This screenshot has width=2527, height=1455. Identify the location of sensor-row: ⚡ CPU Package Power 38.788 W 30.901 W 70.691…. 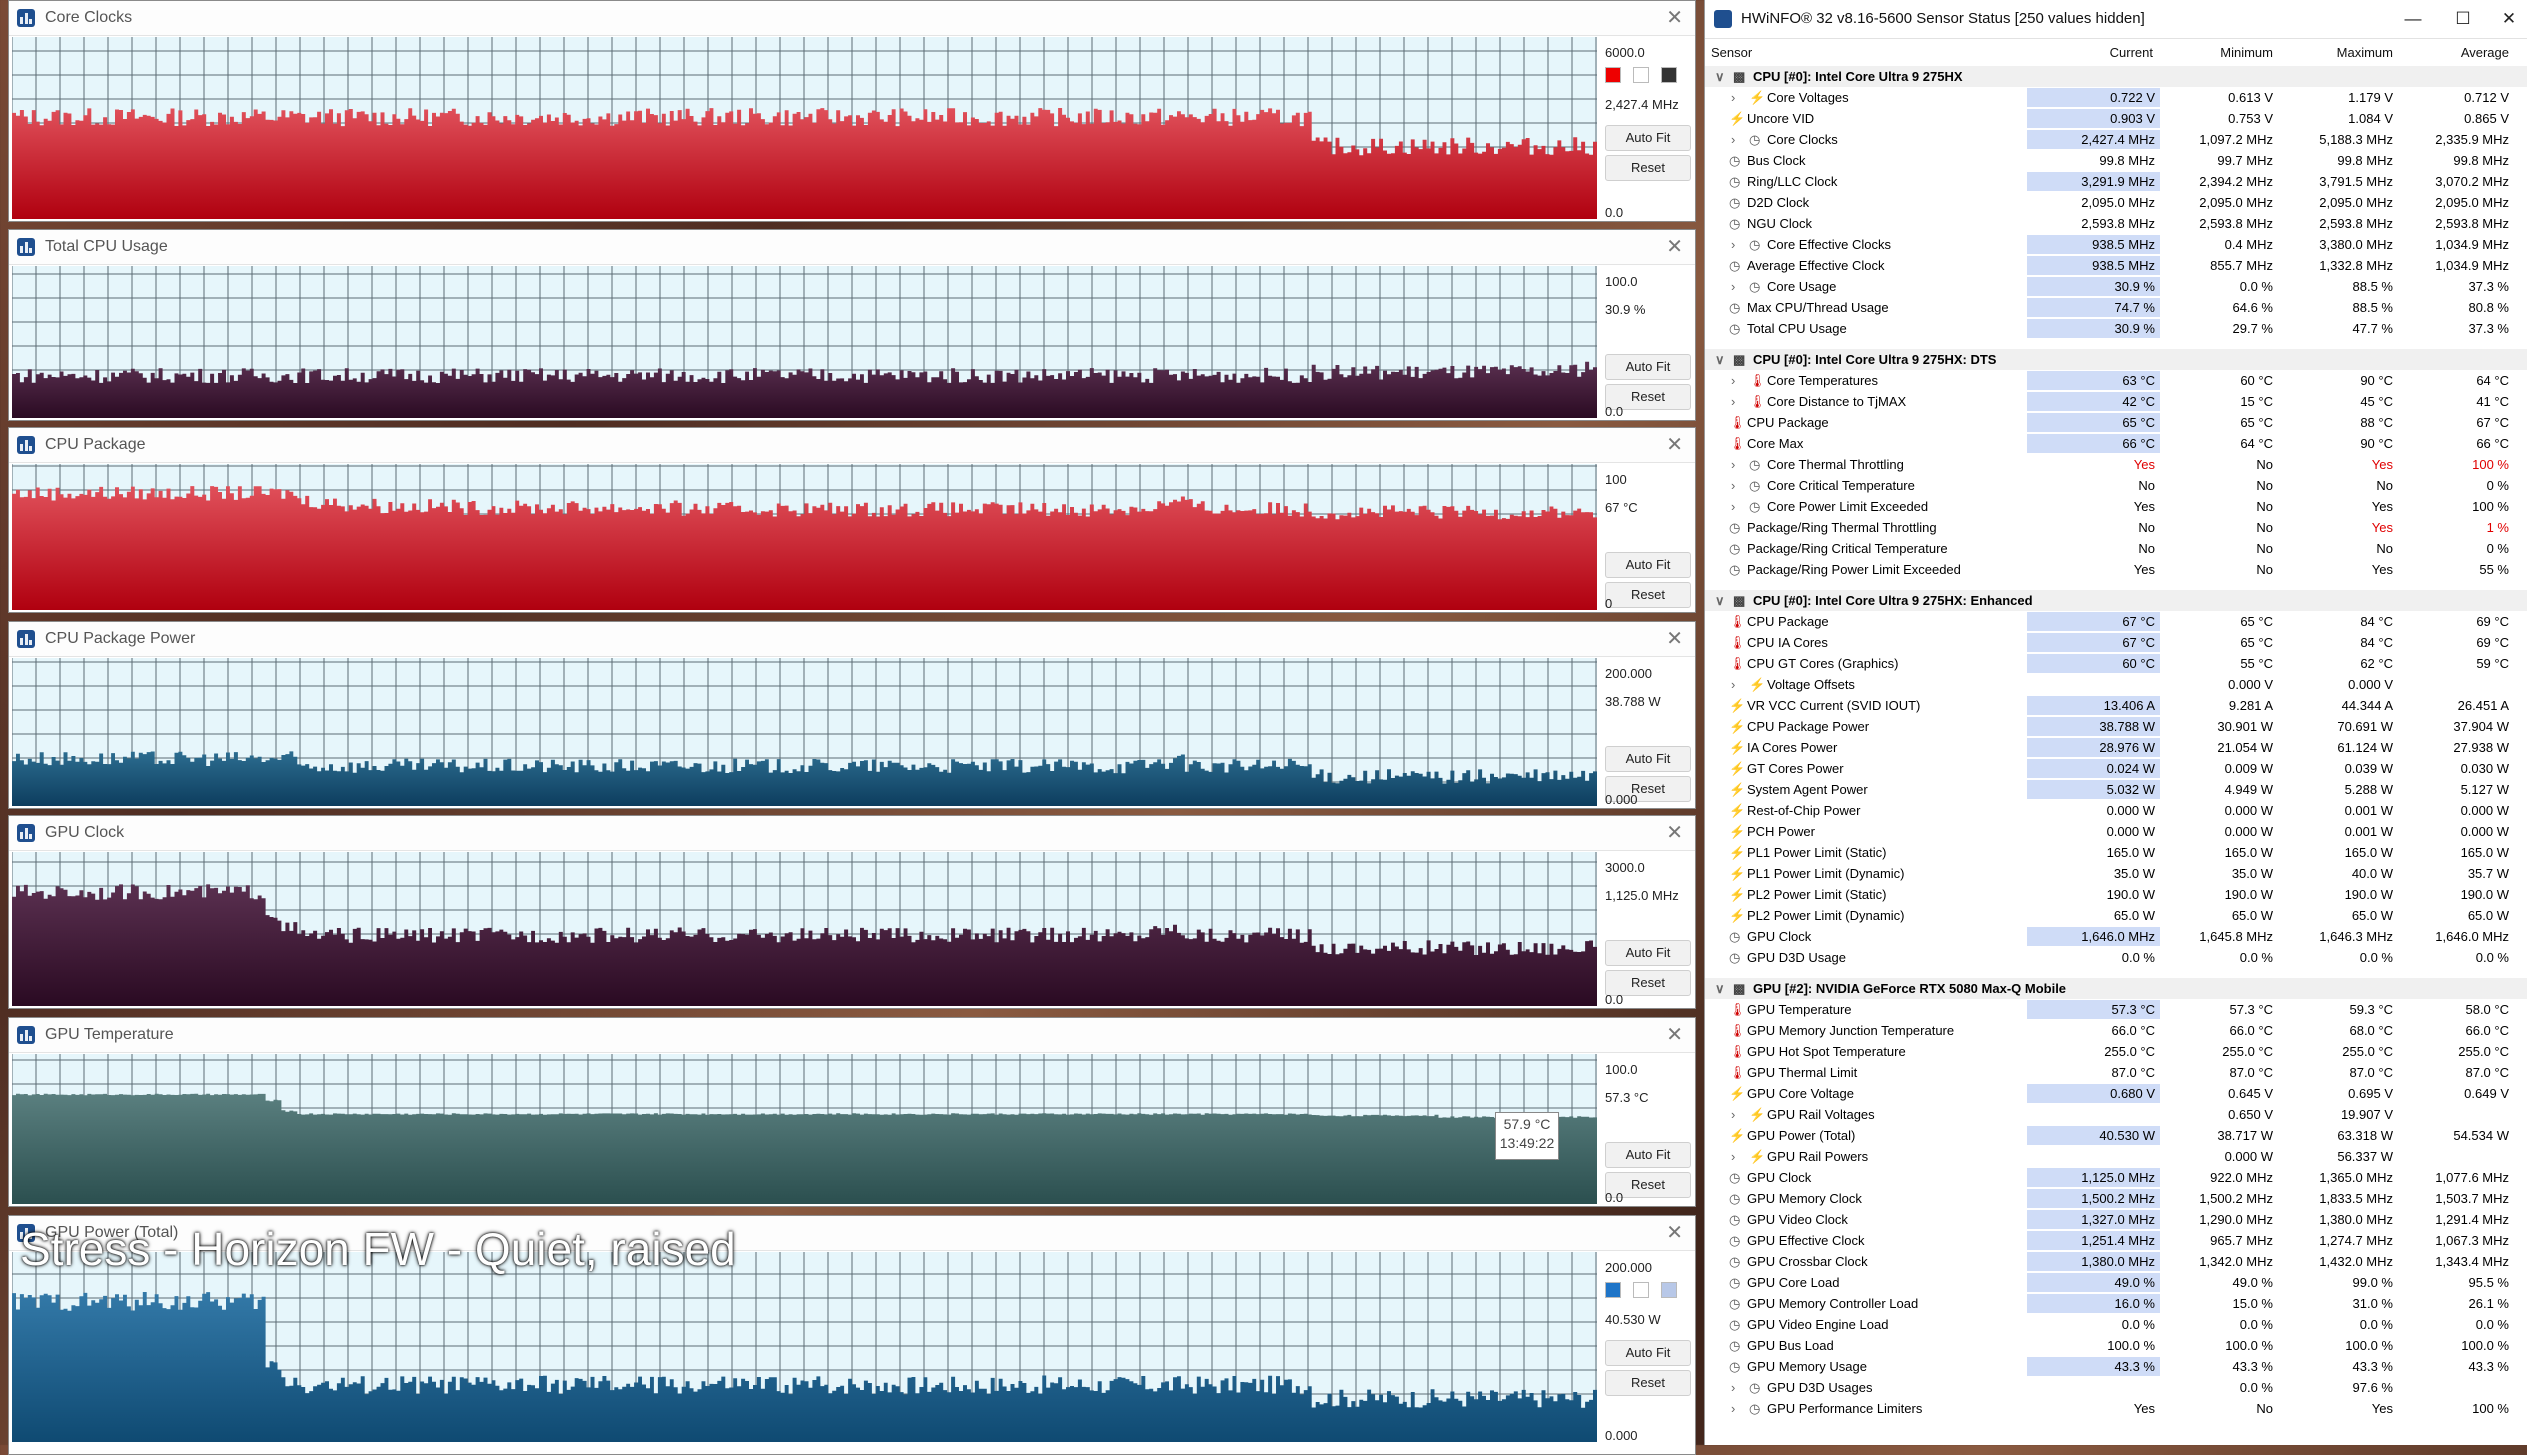
(2116, 726).